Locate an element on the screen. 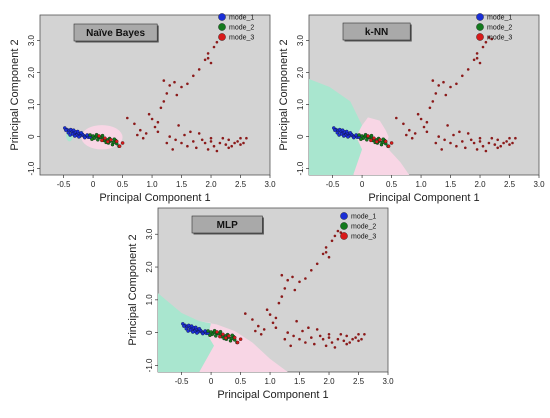 The image size is (550, 418). x-tick-label: 0.5 is located at coordinates (123, 184).